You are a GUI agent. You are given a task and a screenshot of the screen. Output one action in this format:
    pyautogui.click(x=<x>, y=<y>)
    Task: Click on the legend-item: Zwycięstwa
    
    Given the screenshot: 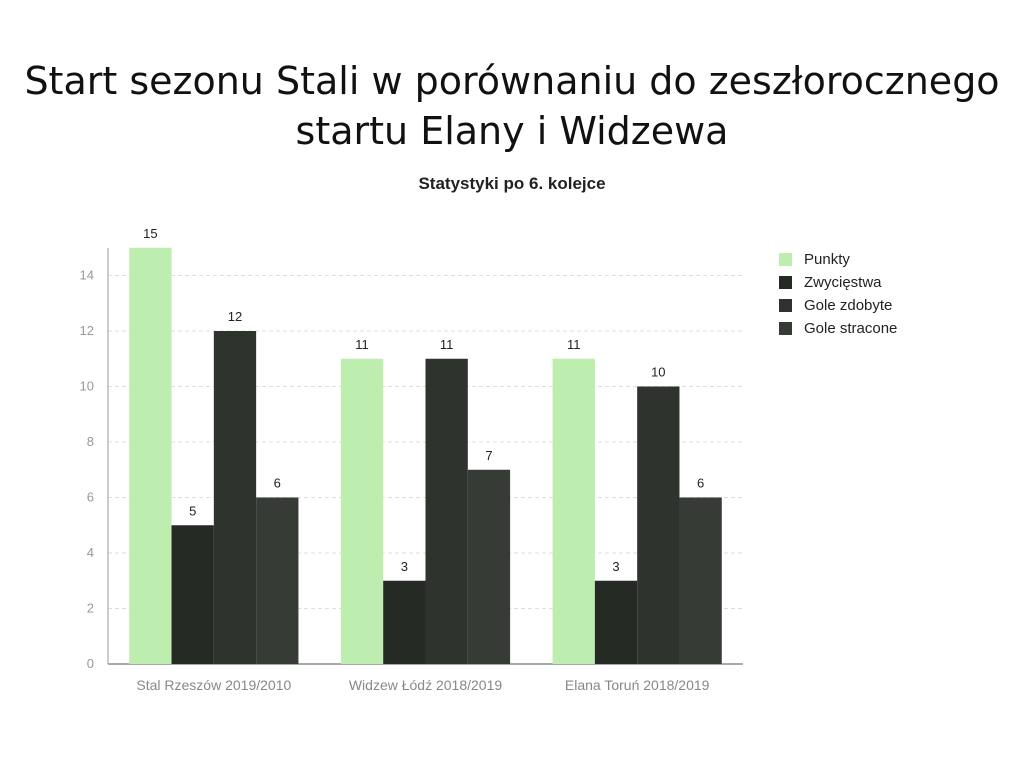 What is the action you would take?
    pyautogui.click(x=838, y=282)
    